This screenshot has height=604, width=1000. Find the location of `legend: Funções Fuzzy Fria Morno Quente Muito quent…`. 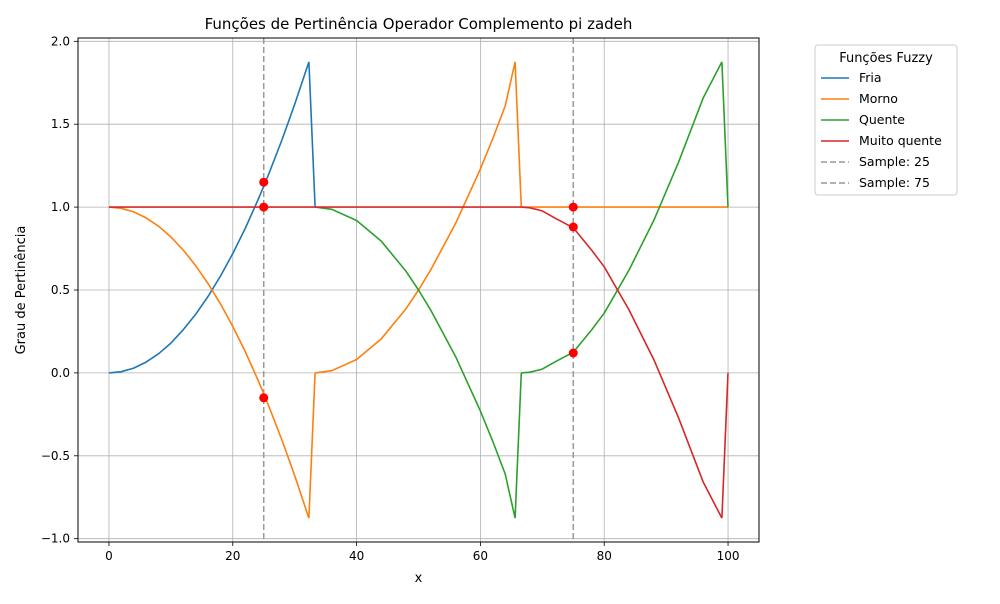

legend: Funções Fuzzy Fria Morno Quente Muito quent… is located at coordinates (886, 120).